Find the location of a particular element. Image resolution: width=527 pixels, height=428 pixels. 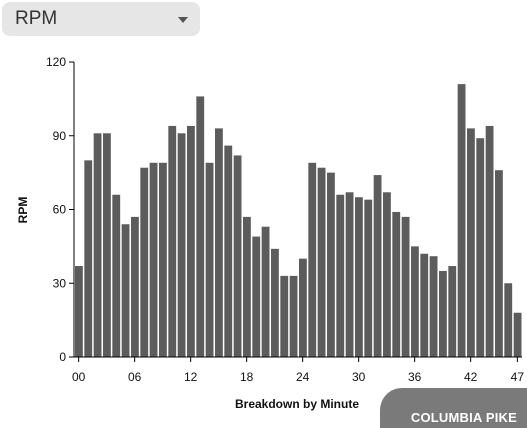

footer-label: COLUMBIA PIKE is located at coordinates (463, 417).